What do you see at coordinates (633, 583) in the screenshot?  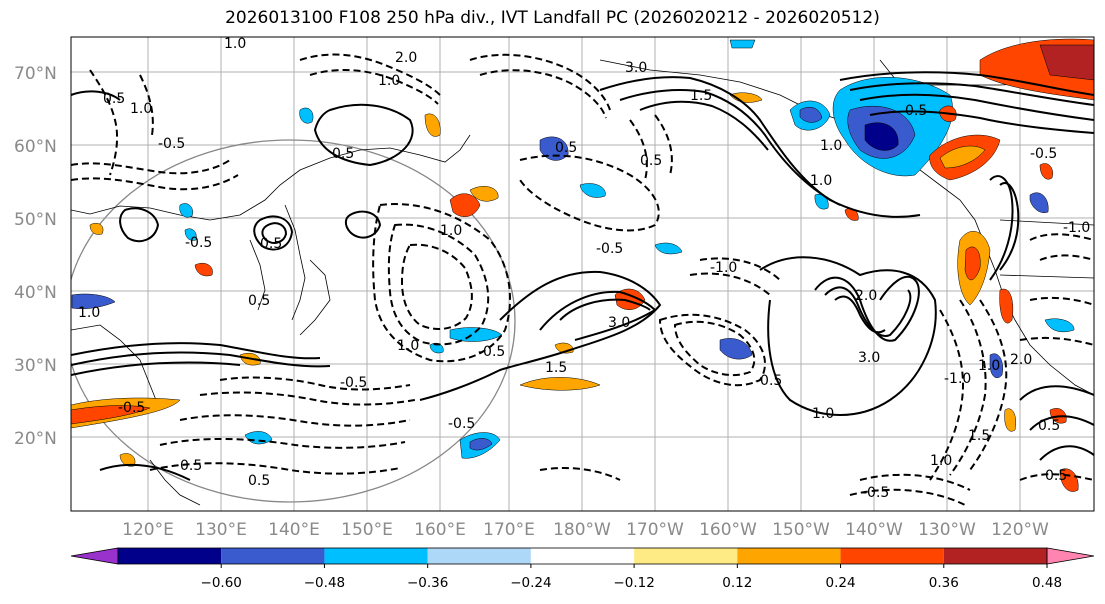 I see `colorbar-tick-label: −0.12` at bounding box center [633, 583].